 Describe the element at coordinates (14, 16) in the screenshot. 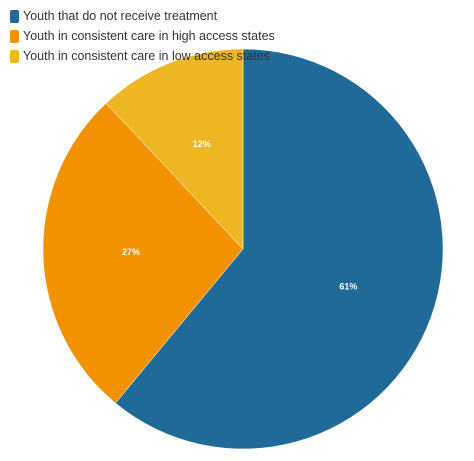

I see `legend-swatch-no-treatment` at that location.